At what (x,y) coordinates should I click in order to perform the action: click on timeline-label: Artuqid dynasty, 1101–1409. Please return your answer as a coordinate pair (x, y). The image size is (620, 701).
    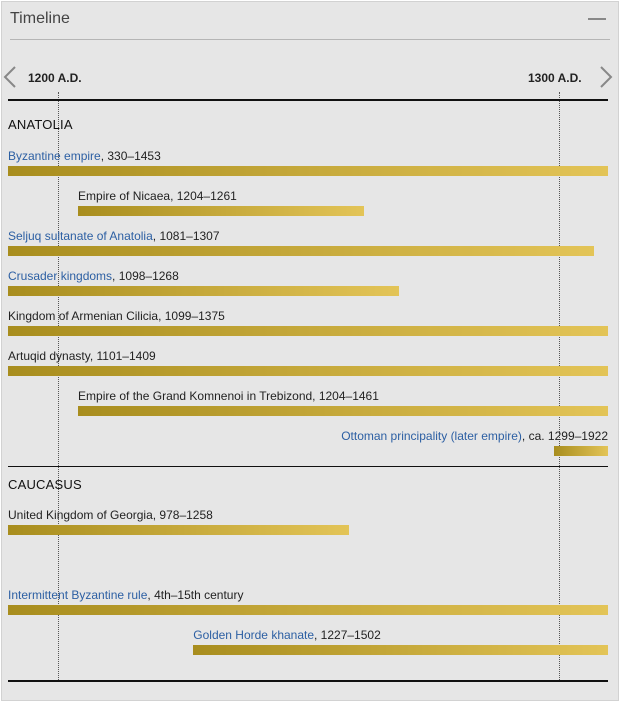
    Looking at the image, I should click on (82, 356).